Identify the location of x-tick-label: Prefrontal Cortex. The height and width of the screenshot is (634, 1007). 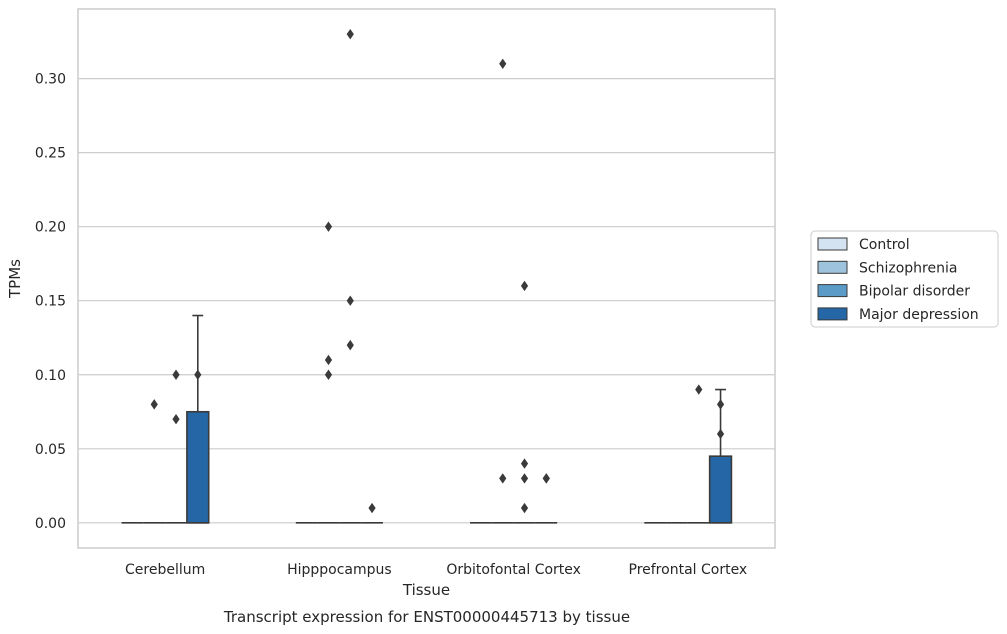
(688, 570).